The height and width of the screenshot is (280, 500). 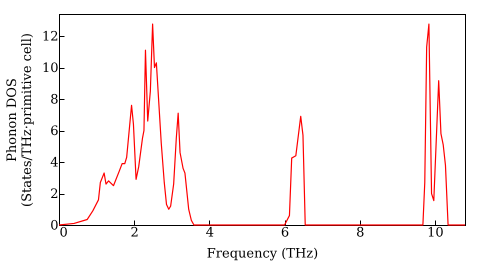 I want to click on x-tick-label: 2, so click(x=134, y=233).